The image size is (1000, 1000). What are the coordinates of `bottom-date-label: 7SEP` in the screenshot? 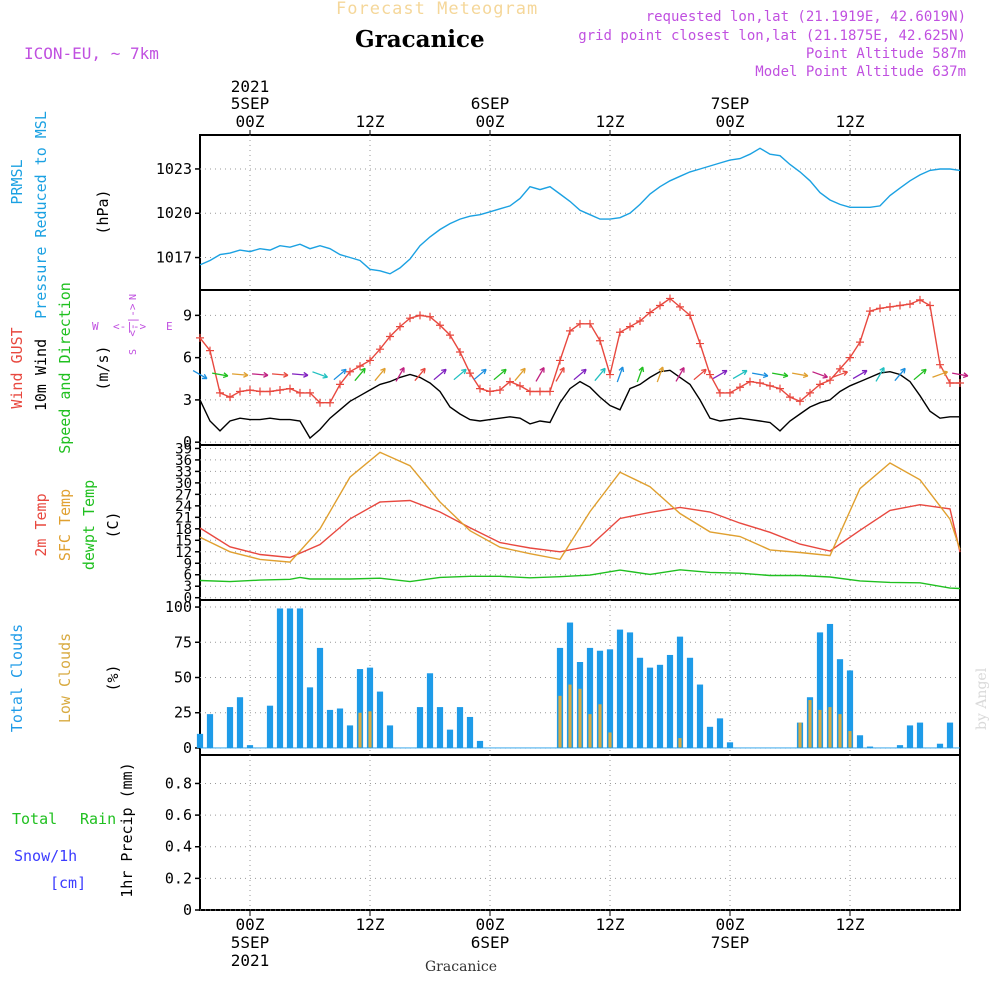 It's located at (730, 942).